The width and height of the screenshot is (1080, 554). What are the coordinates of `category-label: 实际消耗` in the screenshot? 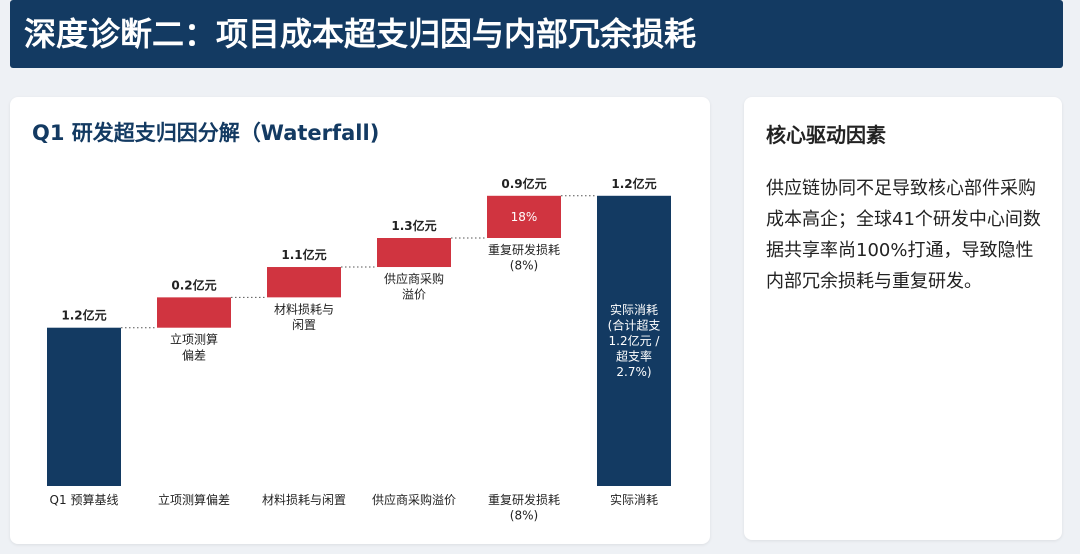 It's located at (634, 499).